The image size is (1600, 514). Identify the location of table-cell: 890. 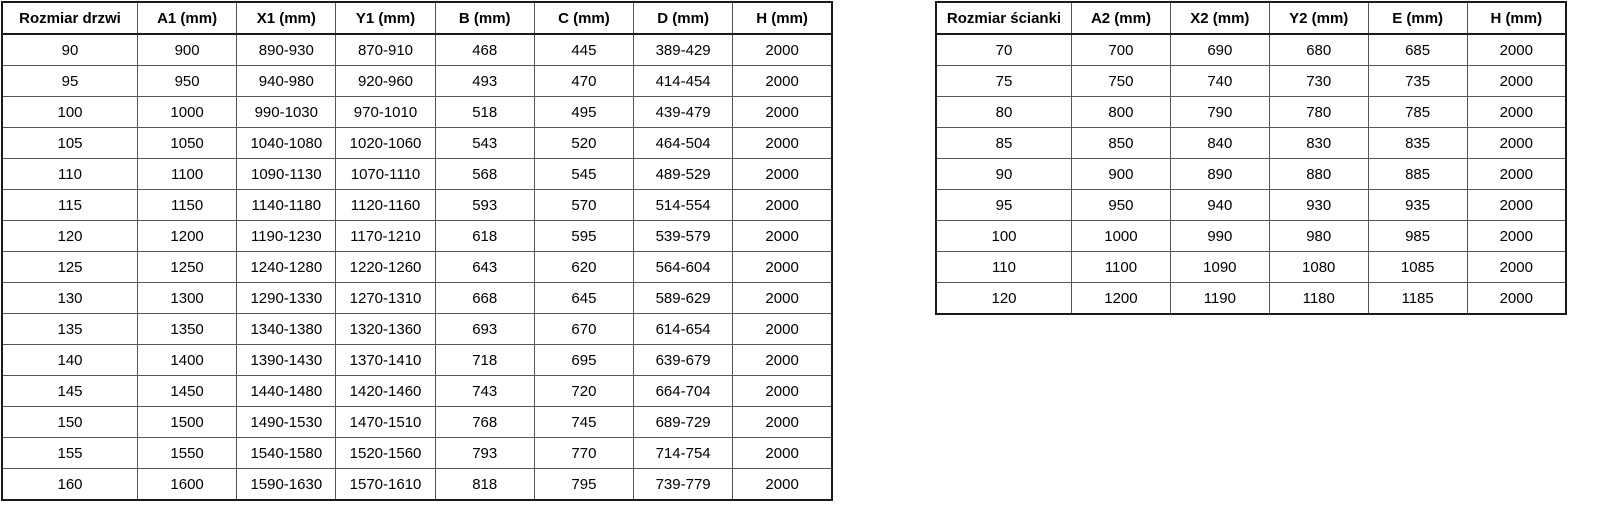
(1219, 174).